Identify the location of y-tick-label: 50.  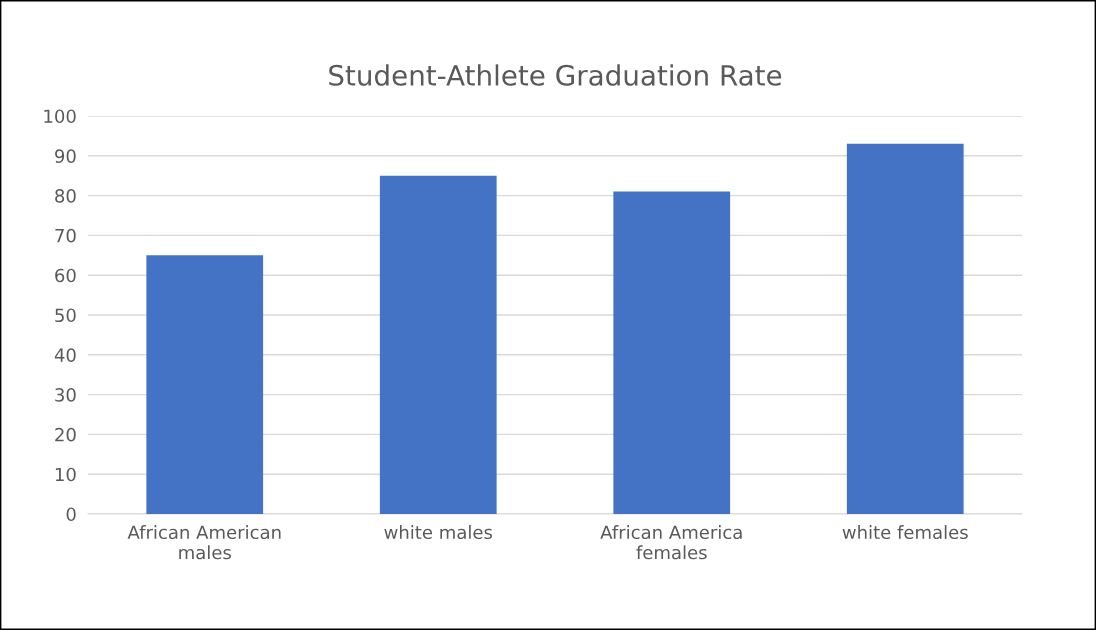
(65, 315).